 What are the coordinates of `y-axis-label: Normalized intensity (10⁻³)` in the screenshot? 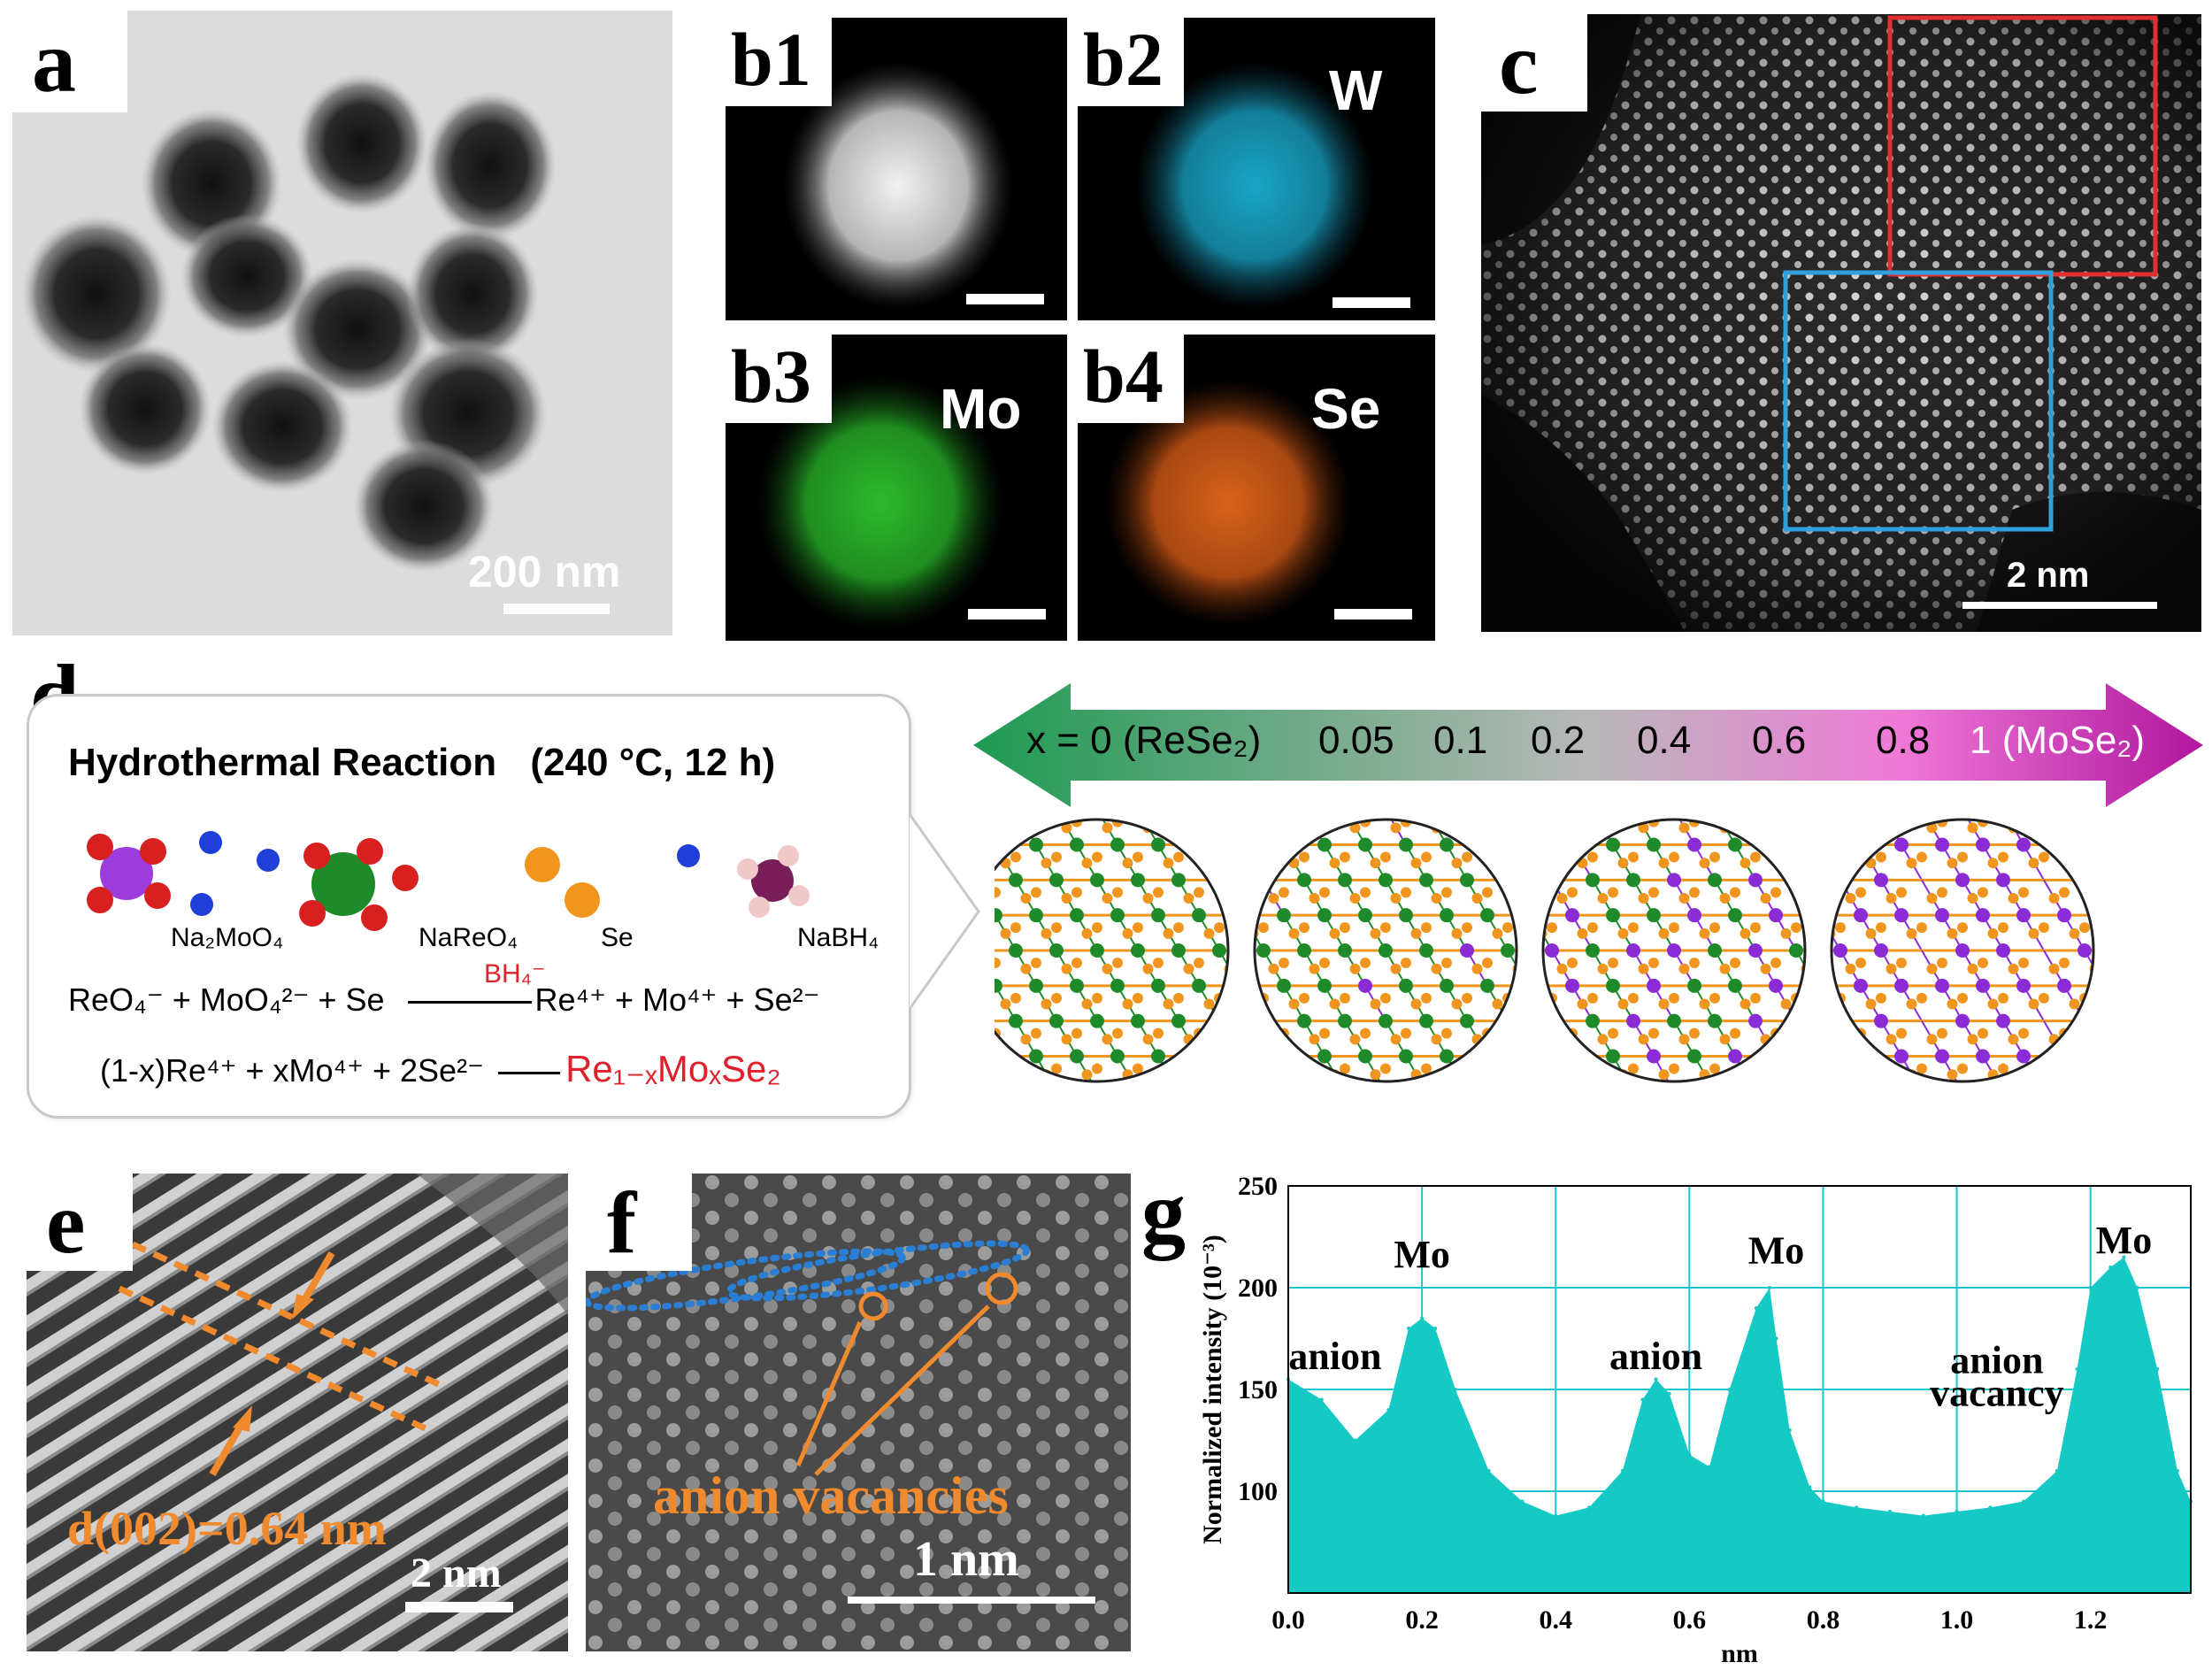 It's located at (1212, 1389).